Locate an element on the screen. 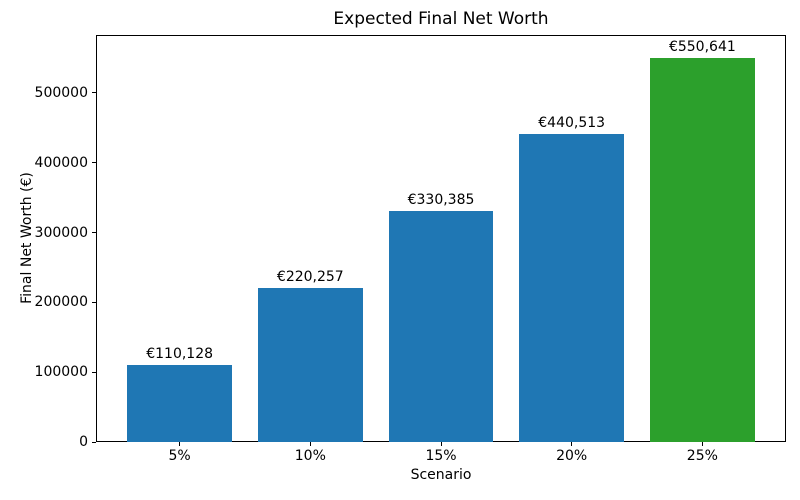  x-axis-label: Scenario is located at coordinates (441, 475).